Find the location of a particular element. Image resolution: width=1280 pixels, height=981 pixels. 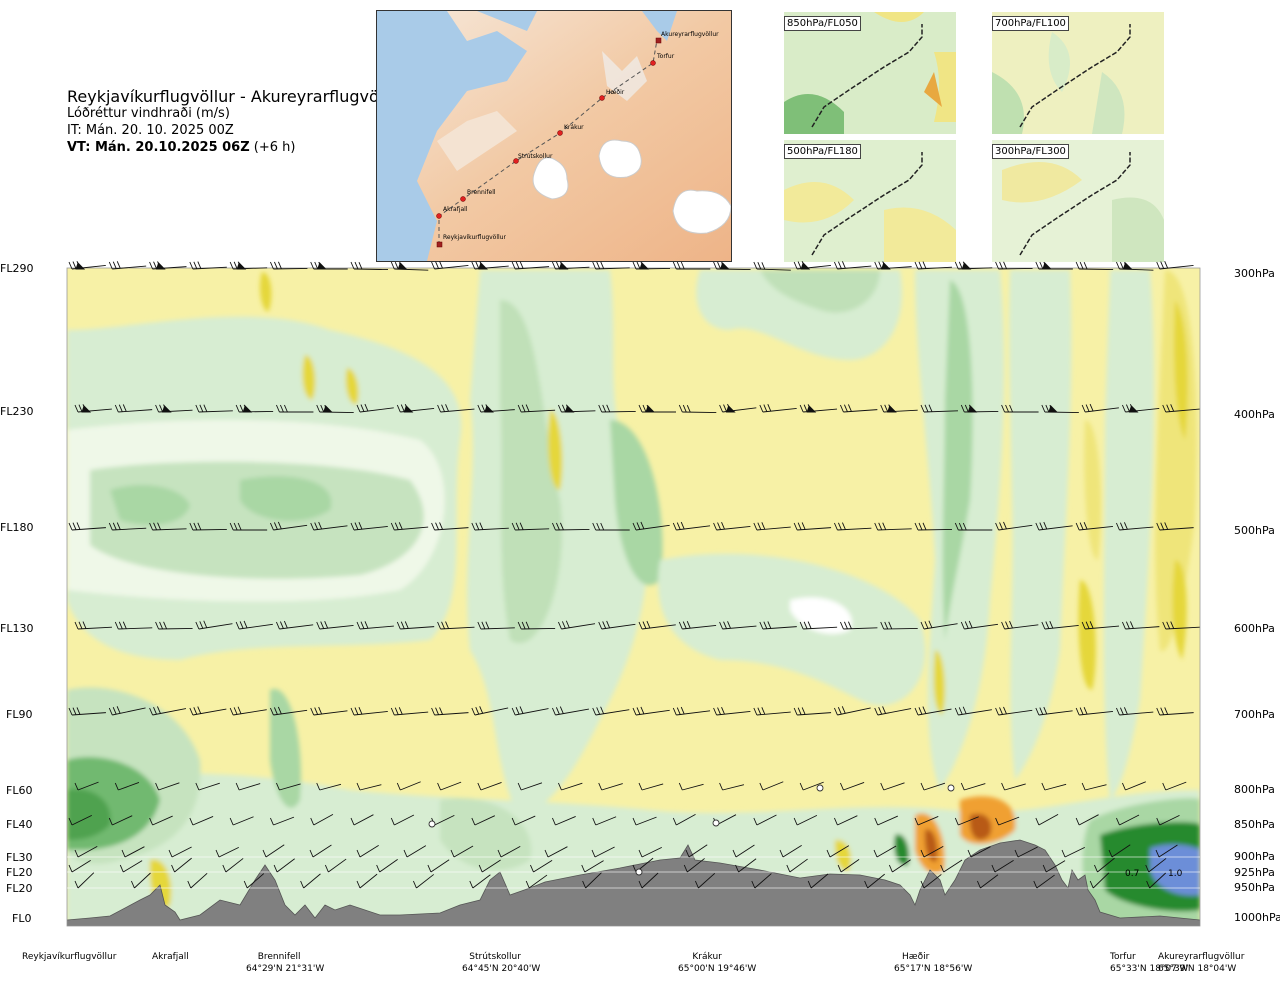

mini-map-700-graphic is located at coordinates (1078, 73).